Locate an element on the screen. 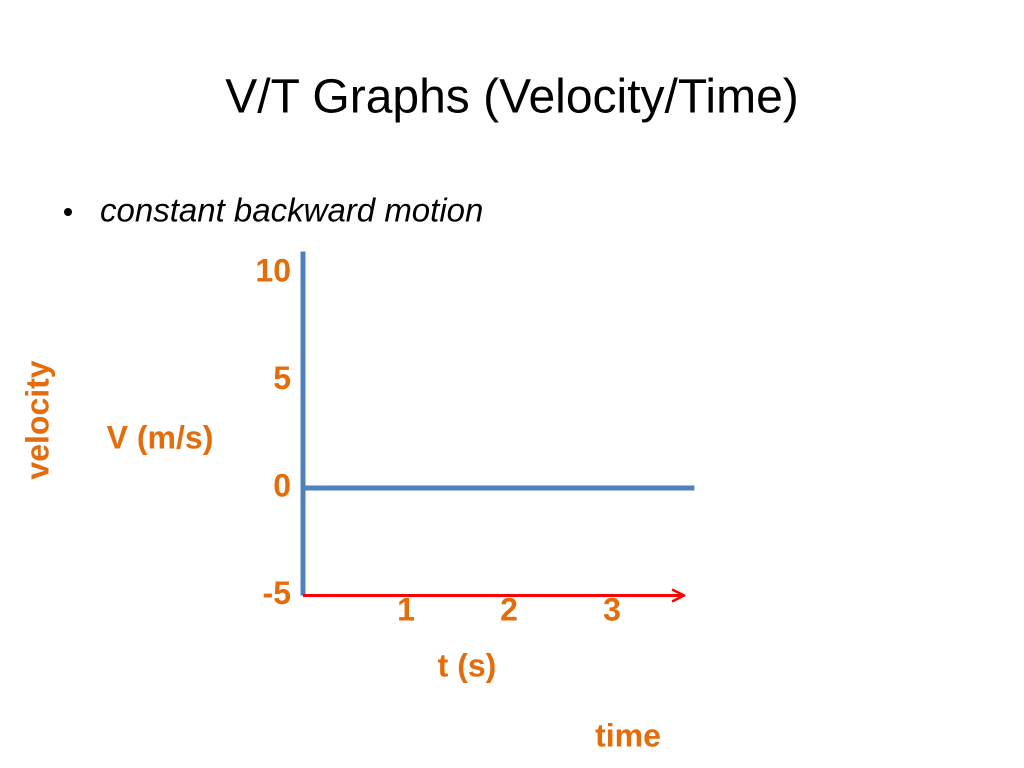 This screenshot has height=768, width=1024. x-tick-label: 2 is located at coordinates (509, 609).